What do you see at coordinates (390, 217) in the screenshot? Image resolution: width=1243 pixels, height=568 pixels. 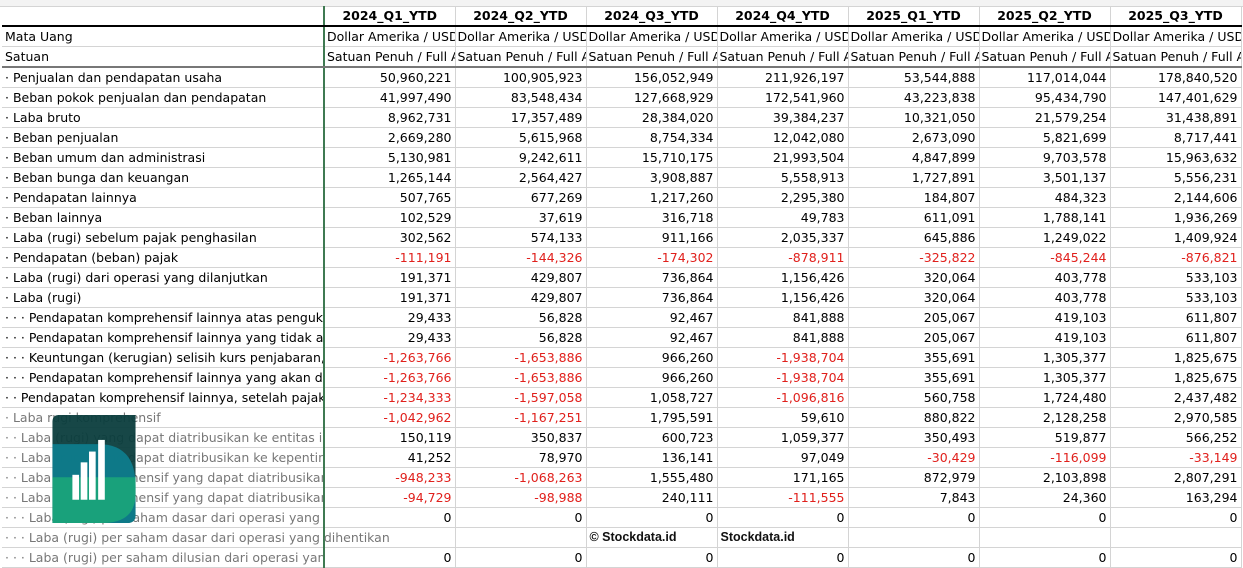 I see `value-cell: 102,529` at bounding box center [390, 217].